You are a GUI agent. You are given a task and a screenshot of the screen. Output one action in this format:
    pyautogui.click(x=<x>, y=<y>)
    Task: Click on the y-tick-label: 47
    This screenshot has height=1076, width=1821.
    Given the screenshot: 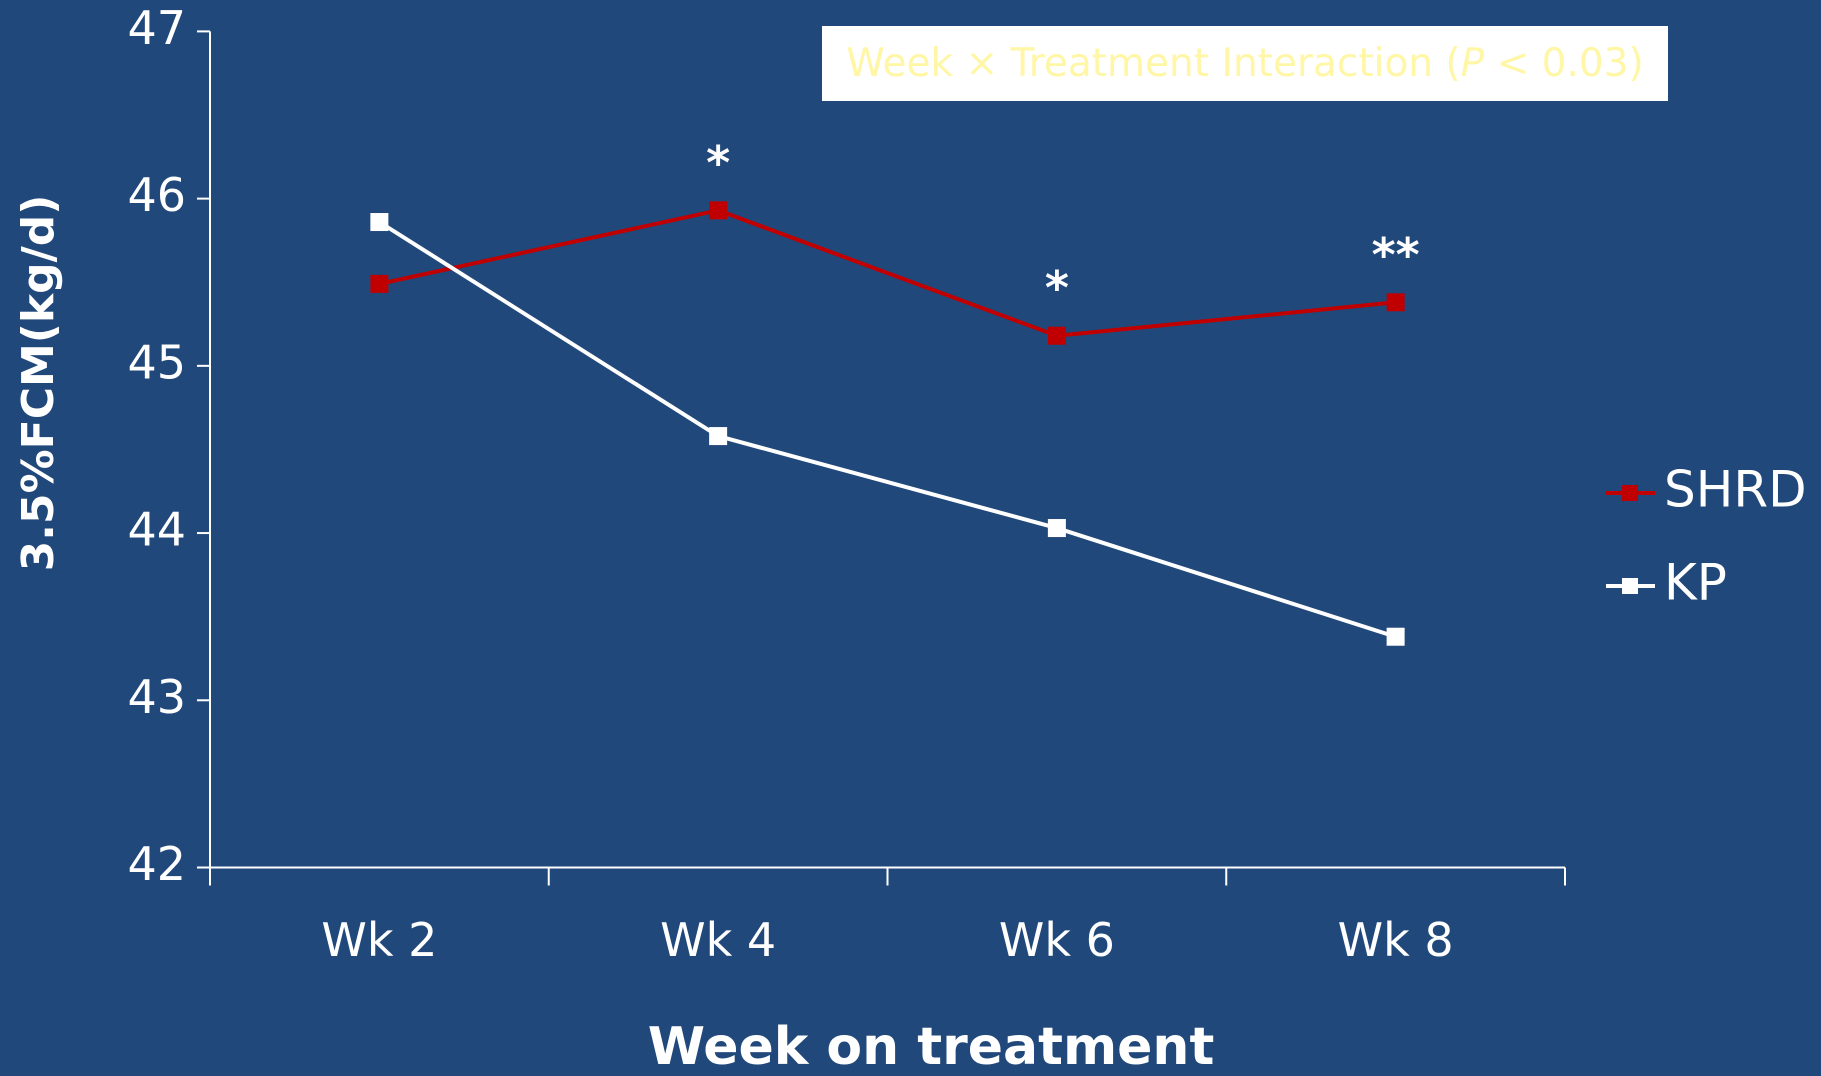 What is the action you would take?
    pyautogui.click(x=156, y=28)
    